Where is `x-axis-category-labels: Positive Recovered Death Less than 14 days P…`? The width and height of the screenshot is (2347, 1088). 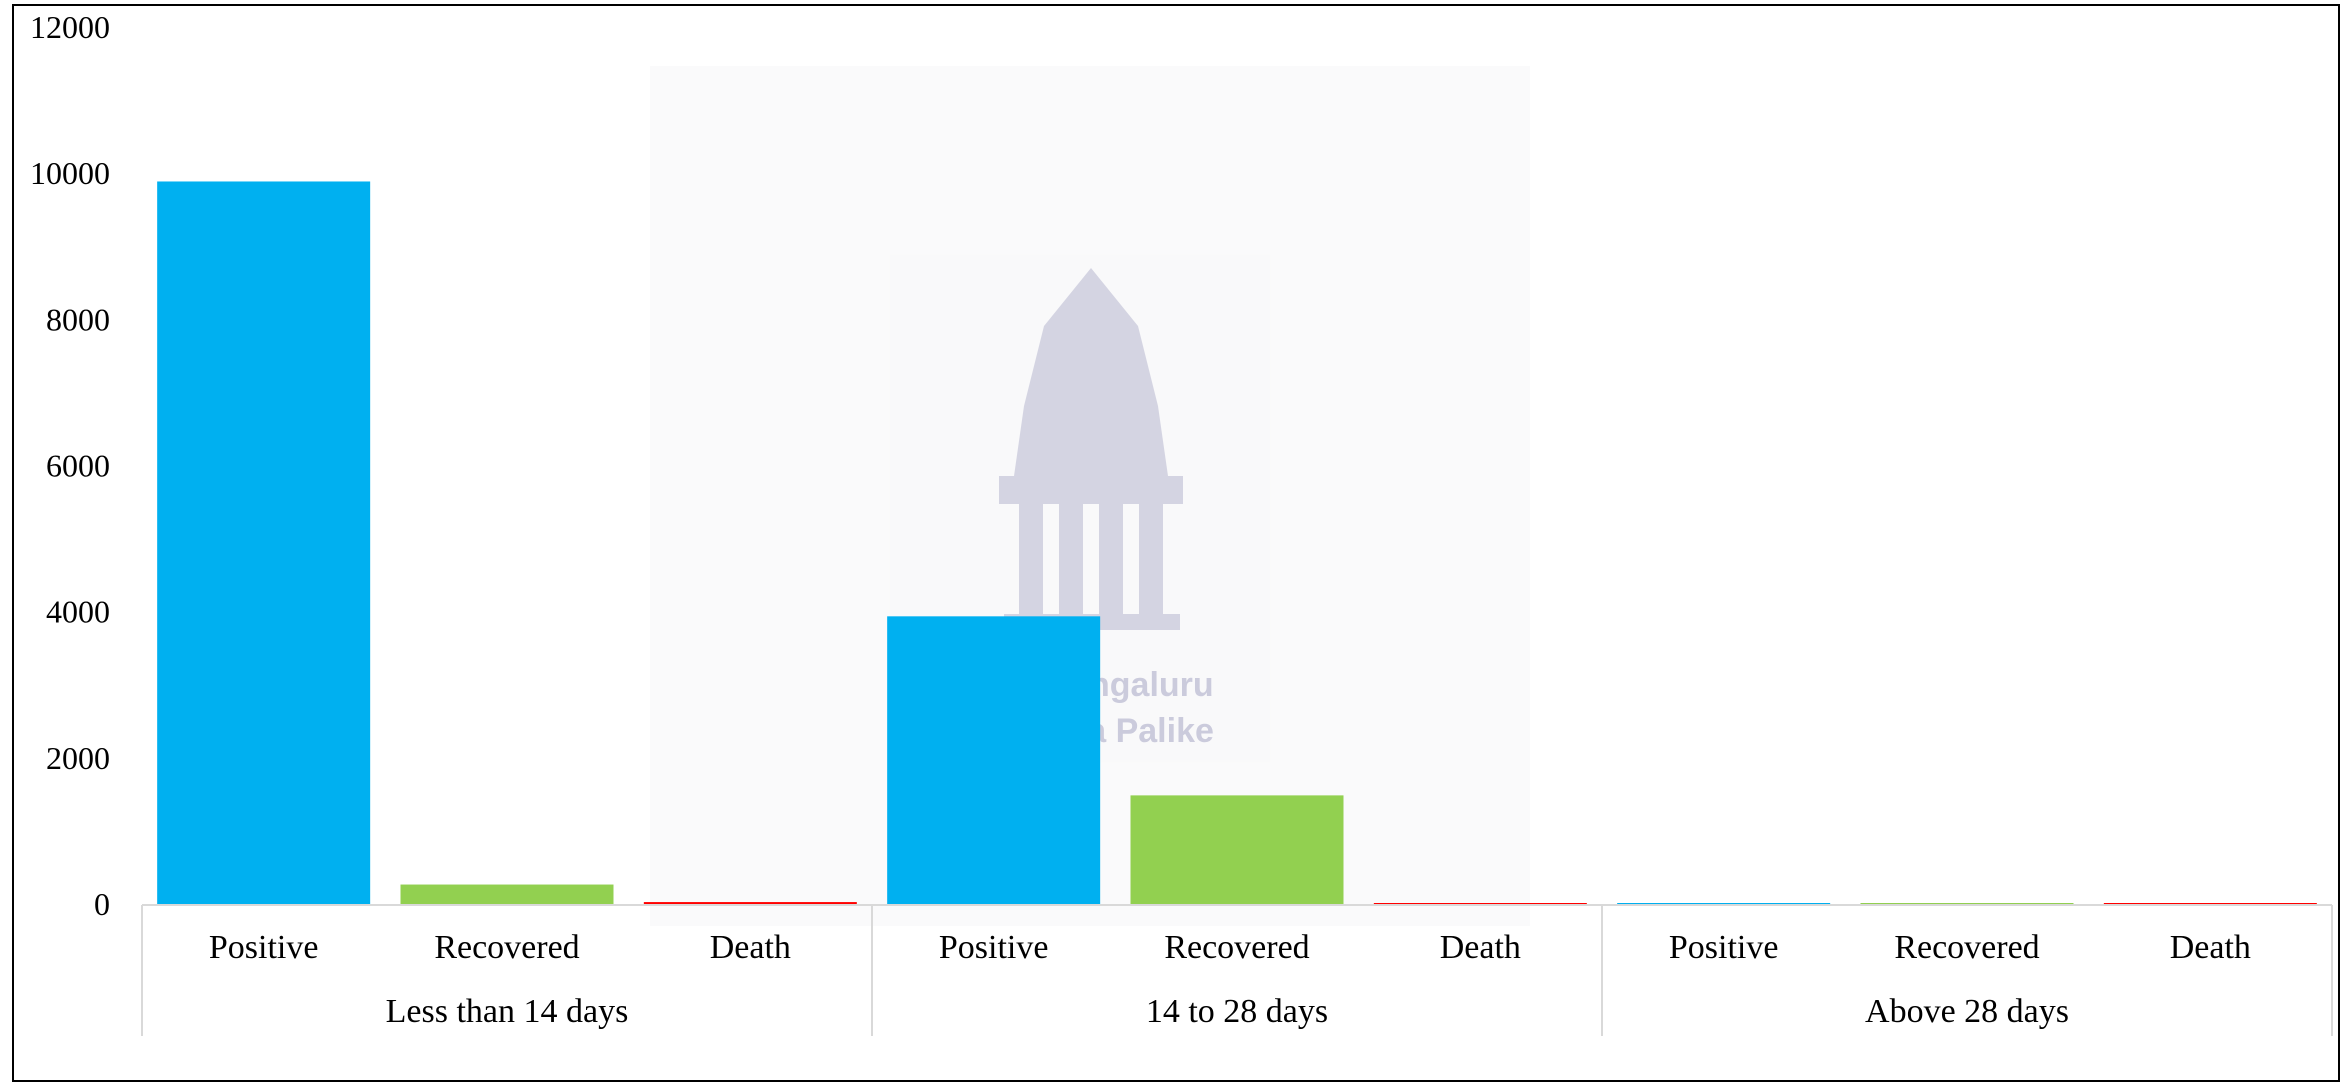
x-axis-category-labels: Positive Recovered Death Less than 14 days P… is located at coordinates (1230, 979).